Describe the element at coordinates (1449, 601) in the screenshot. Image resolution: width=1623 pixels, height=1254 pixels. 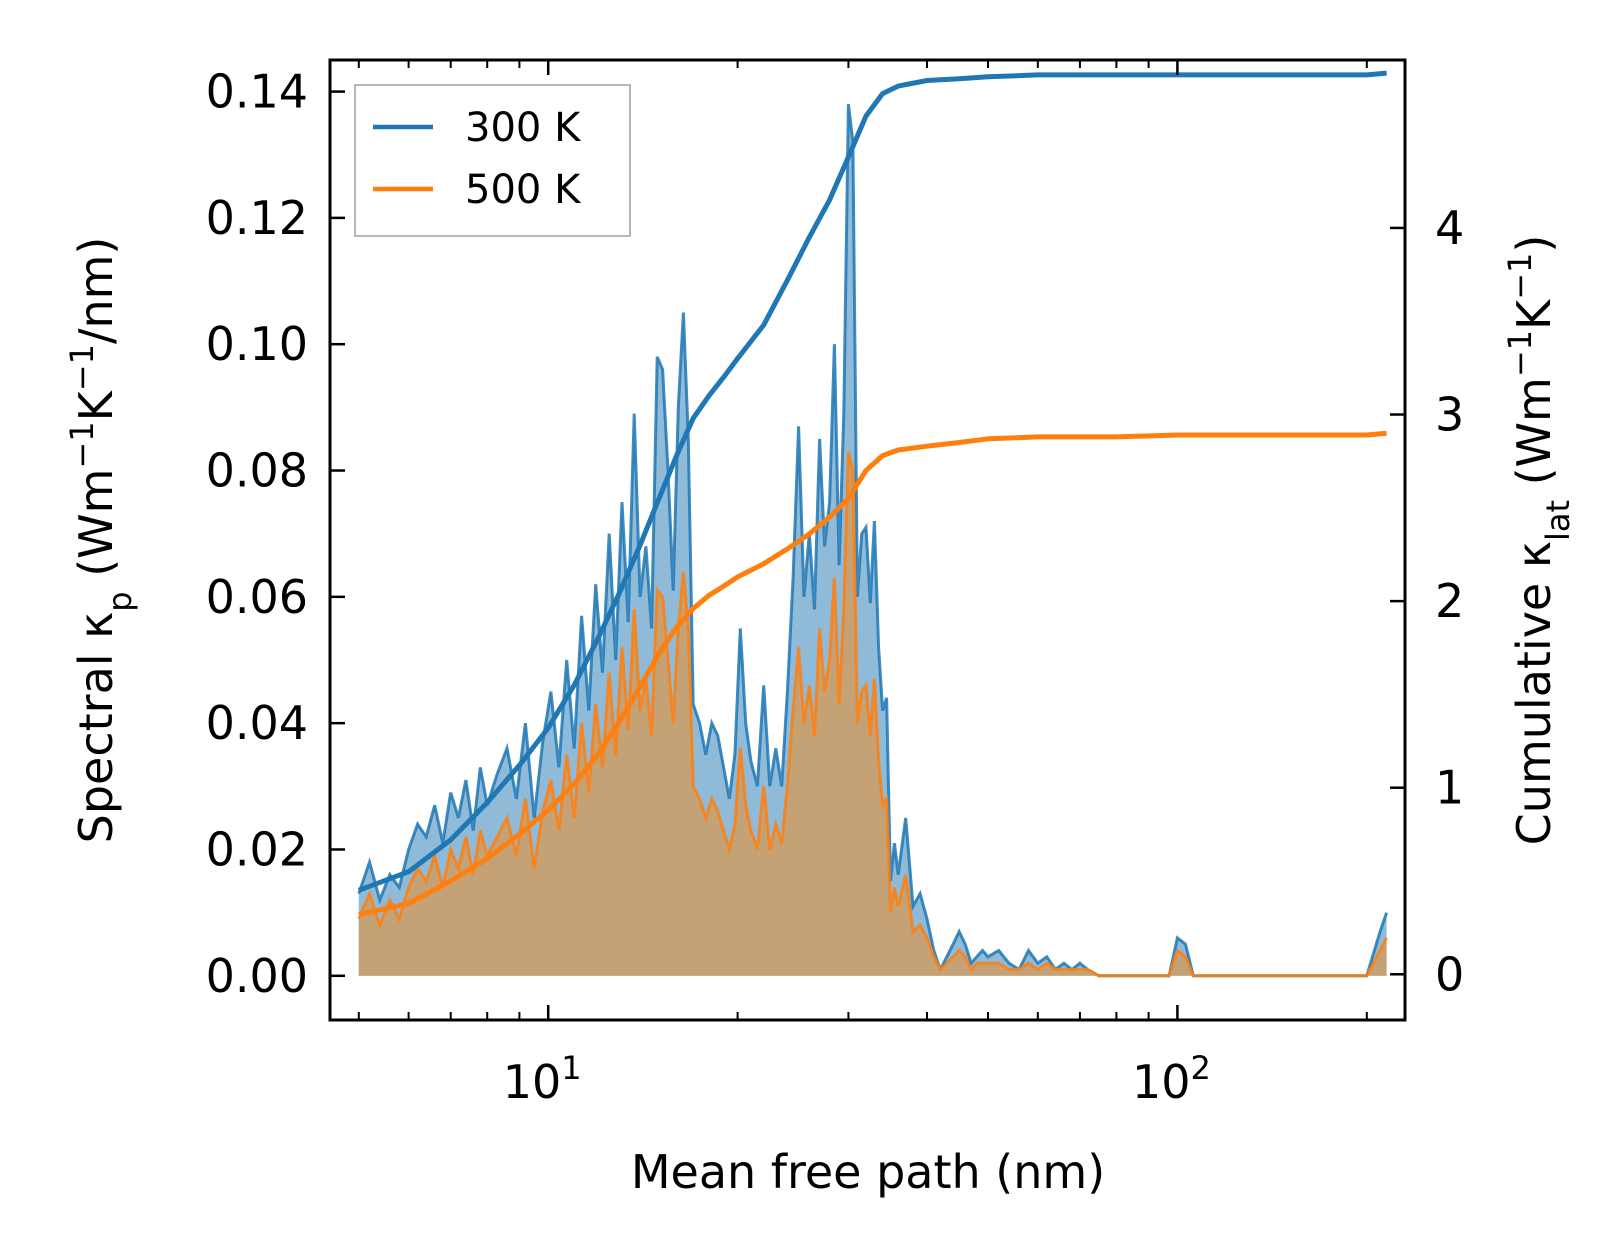
I see `y-right-tick-label: 2` at that location.